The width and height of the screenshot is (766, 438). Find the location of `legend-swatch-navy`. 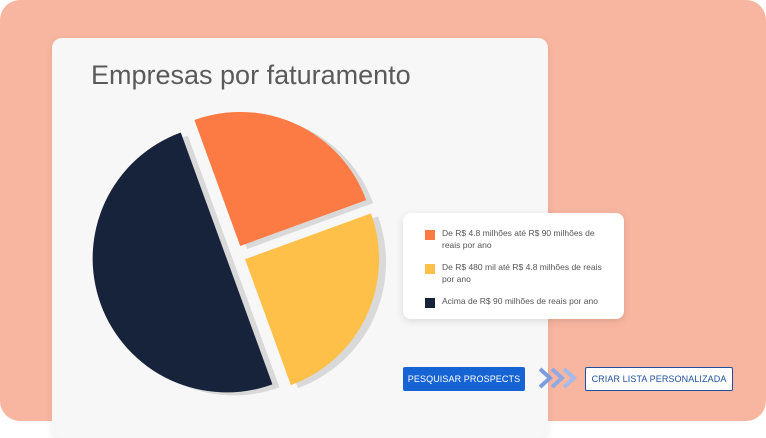

legend-swatch-navy is located at coordinates (430, 303).